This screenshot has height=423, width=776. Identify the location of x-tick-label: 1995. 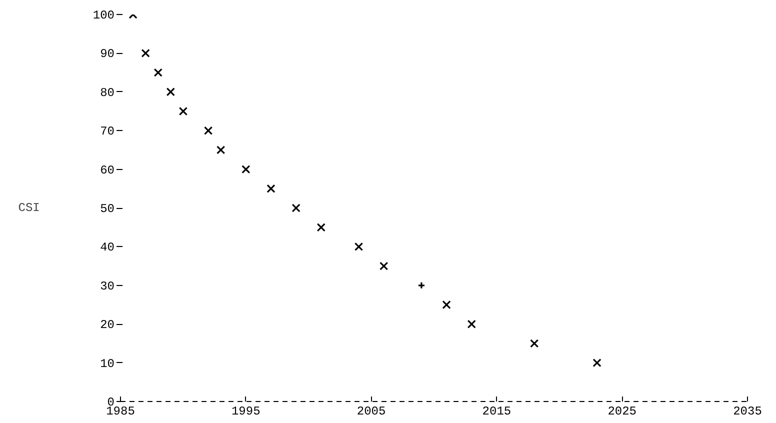
(246, 411).